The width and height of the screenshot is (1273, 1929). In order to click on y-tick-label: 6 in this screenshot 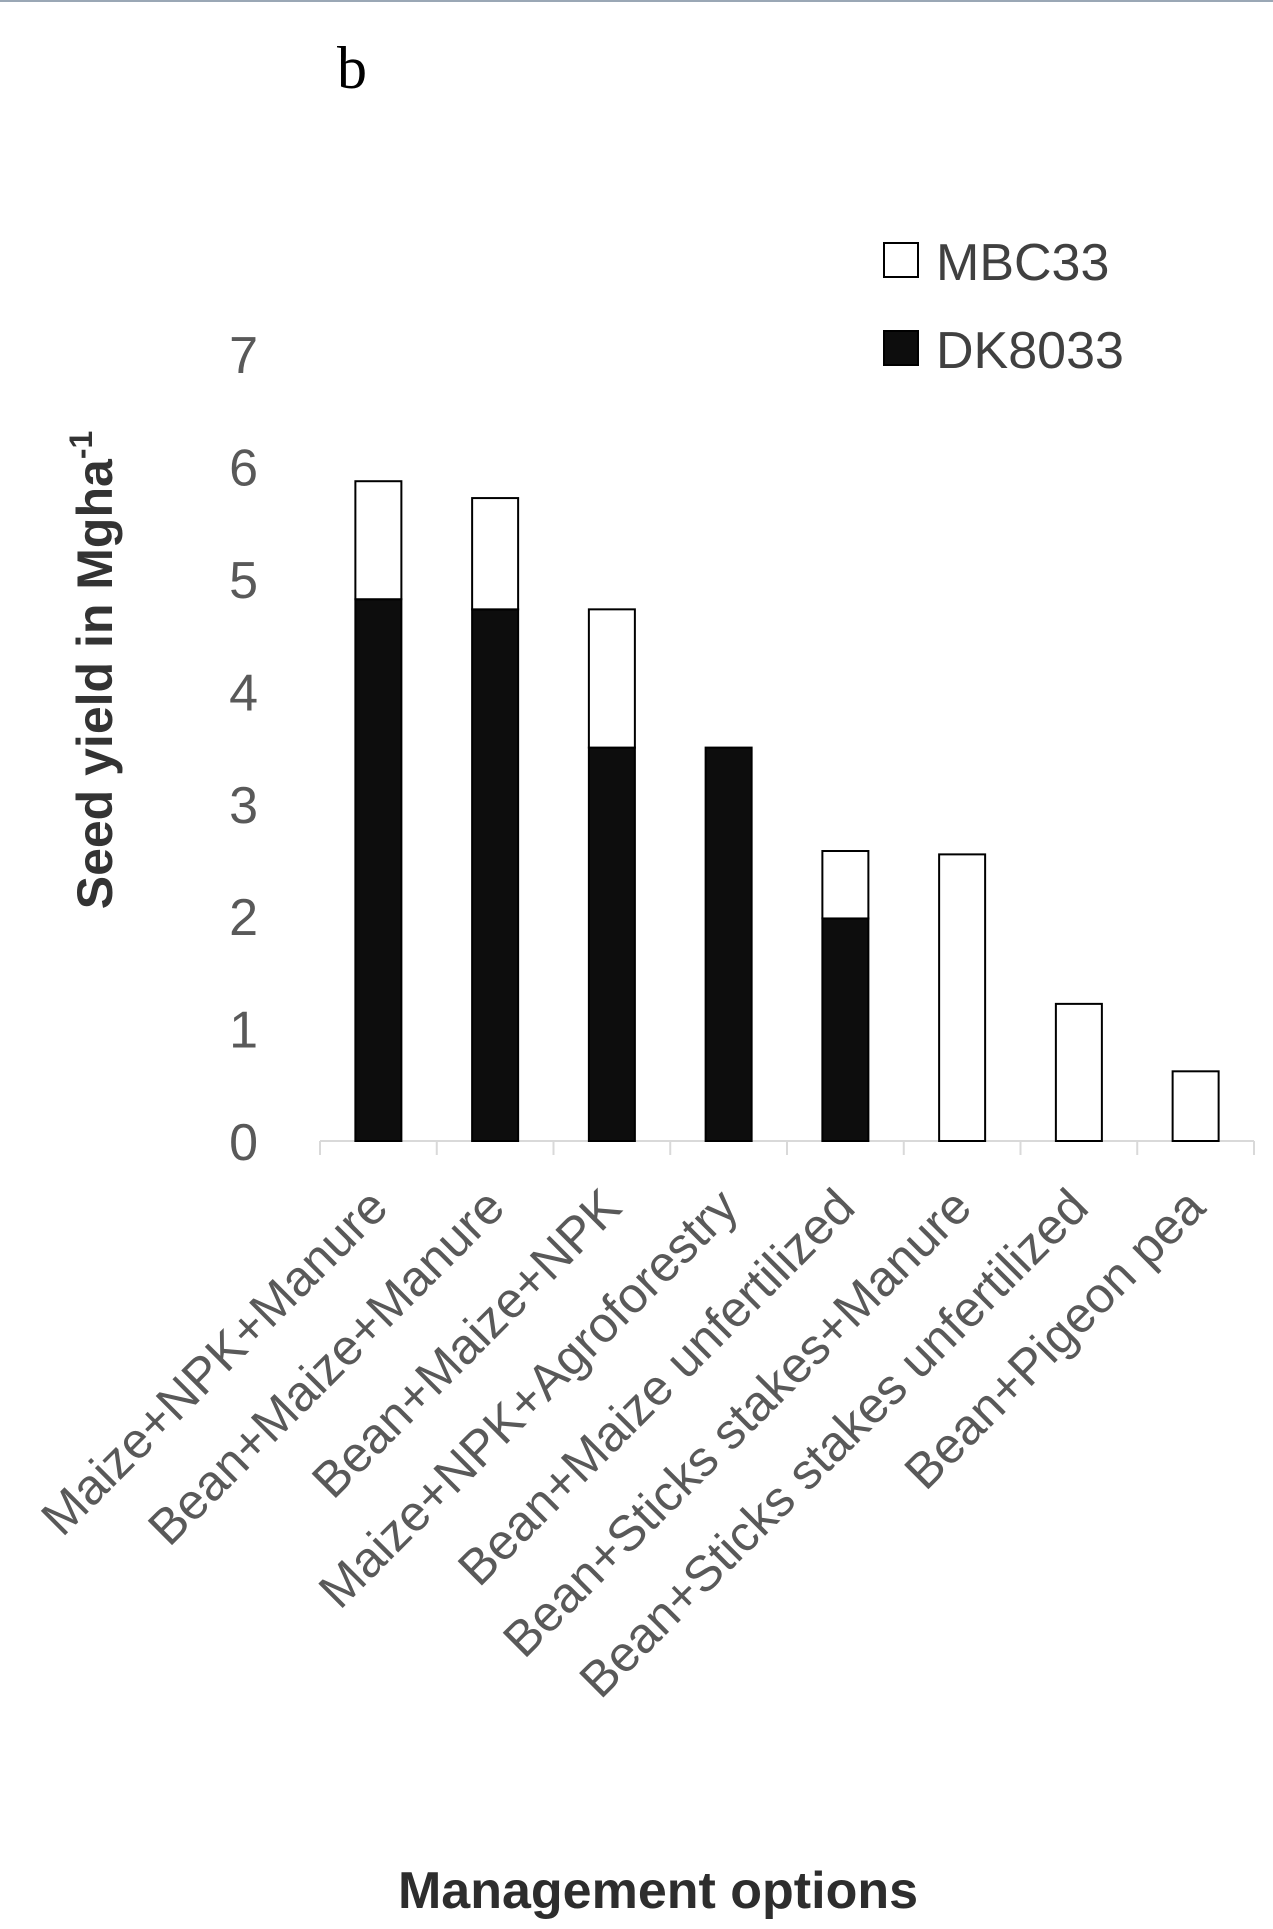, I will do `click(243, 469)`.